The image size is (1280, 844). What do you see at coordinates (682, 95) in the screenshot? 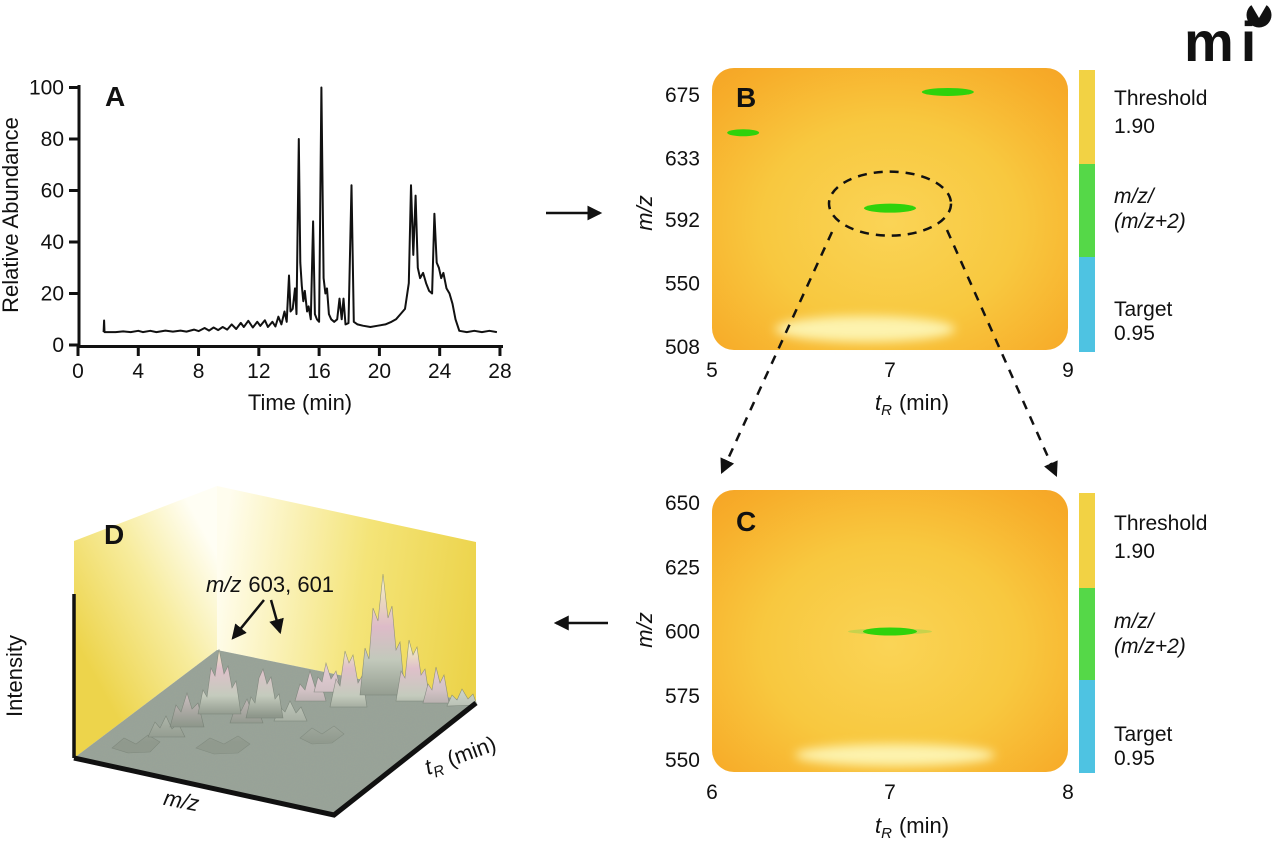
I see `y-tick-label: 675` at bounding box center [682, 95].